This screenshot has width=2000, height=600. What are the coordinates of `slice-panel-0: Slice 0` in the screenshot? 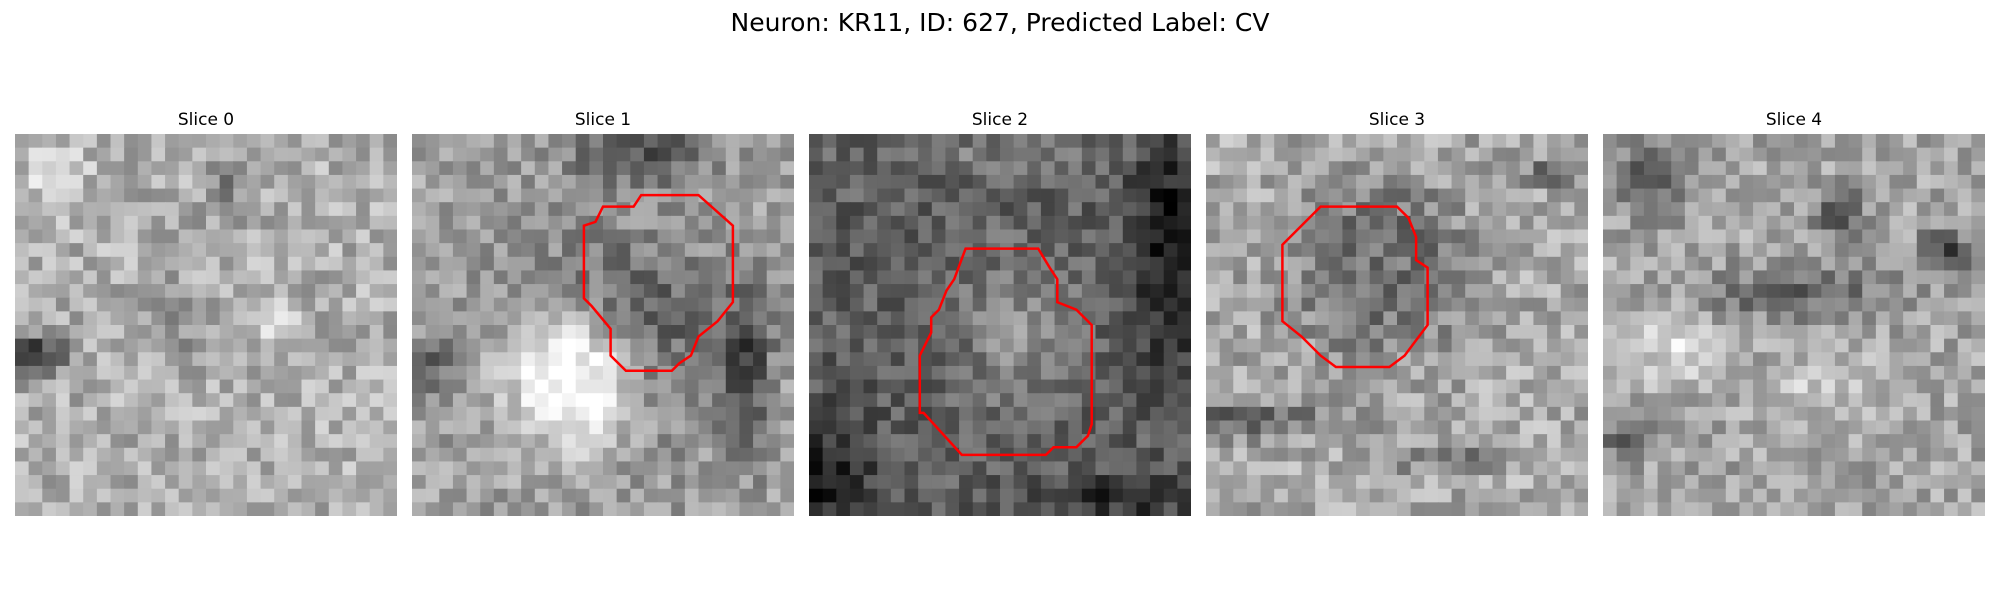 It's located at (206, 312).